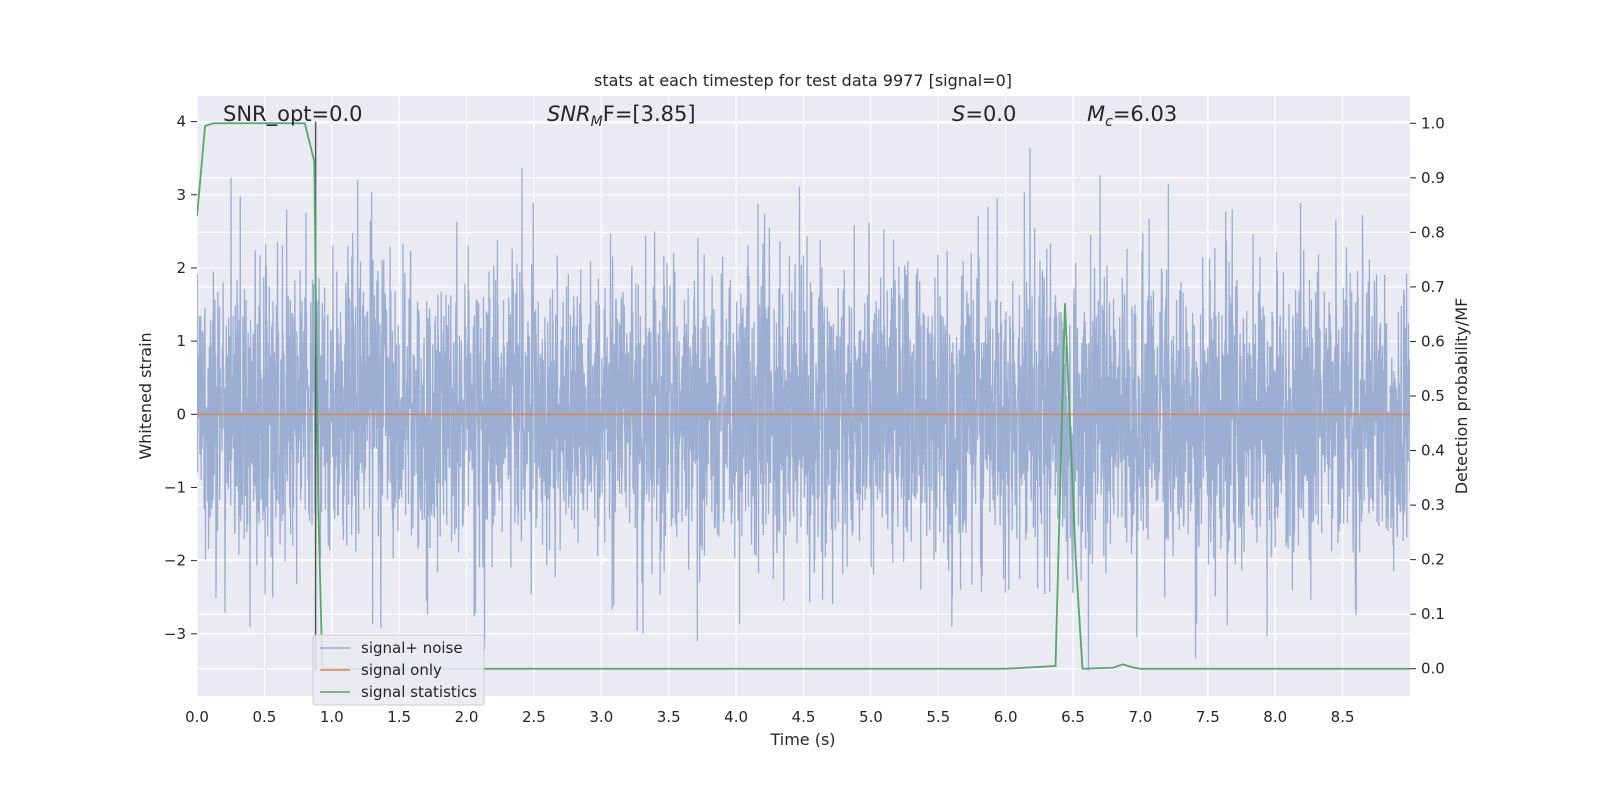  What do you see at coordinates (958, 114) in the screenshot?
I see `annotation-s-main: S` at bounding box center [958, 114].